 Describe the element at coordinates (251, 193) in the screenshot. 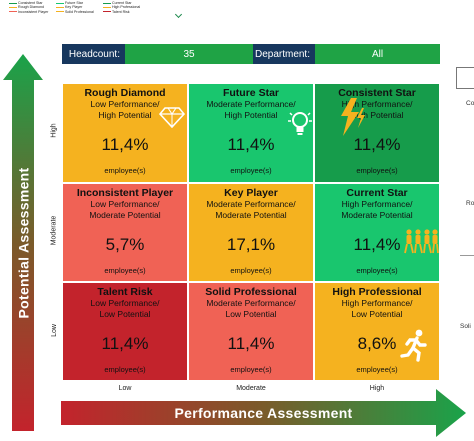

I see `cell-title: Key Player` at that location.